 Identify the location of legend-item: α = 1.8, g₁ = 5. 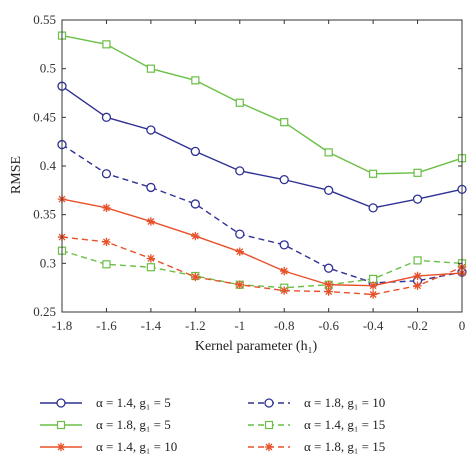
(105, 424).